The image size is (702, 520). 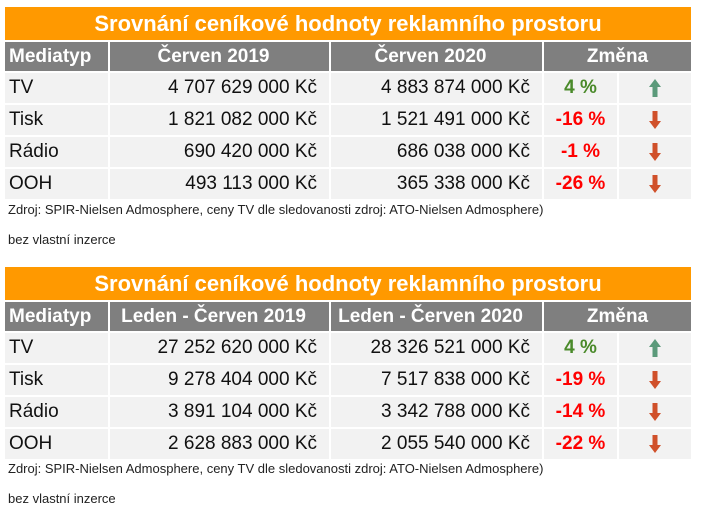 What do you see at coordinates (436, 56) in the screenshot?
I see `header-period-2: Červen 2020` at bounding box center [436, 56].